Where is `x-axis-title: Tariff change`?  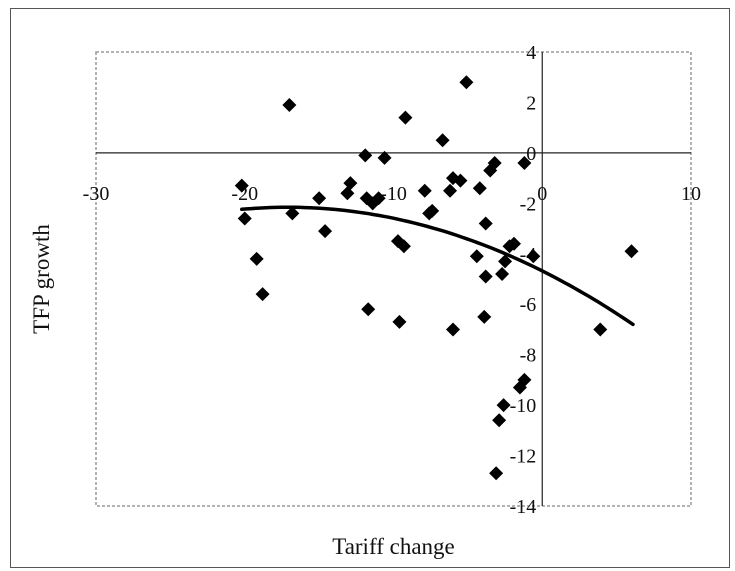
x-axis-title: Tariff change is located at coordinates (393, 546).